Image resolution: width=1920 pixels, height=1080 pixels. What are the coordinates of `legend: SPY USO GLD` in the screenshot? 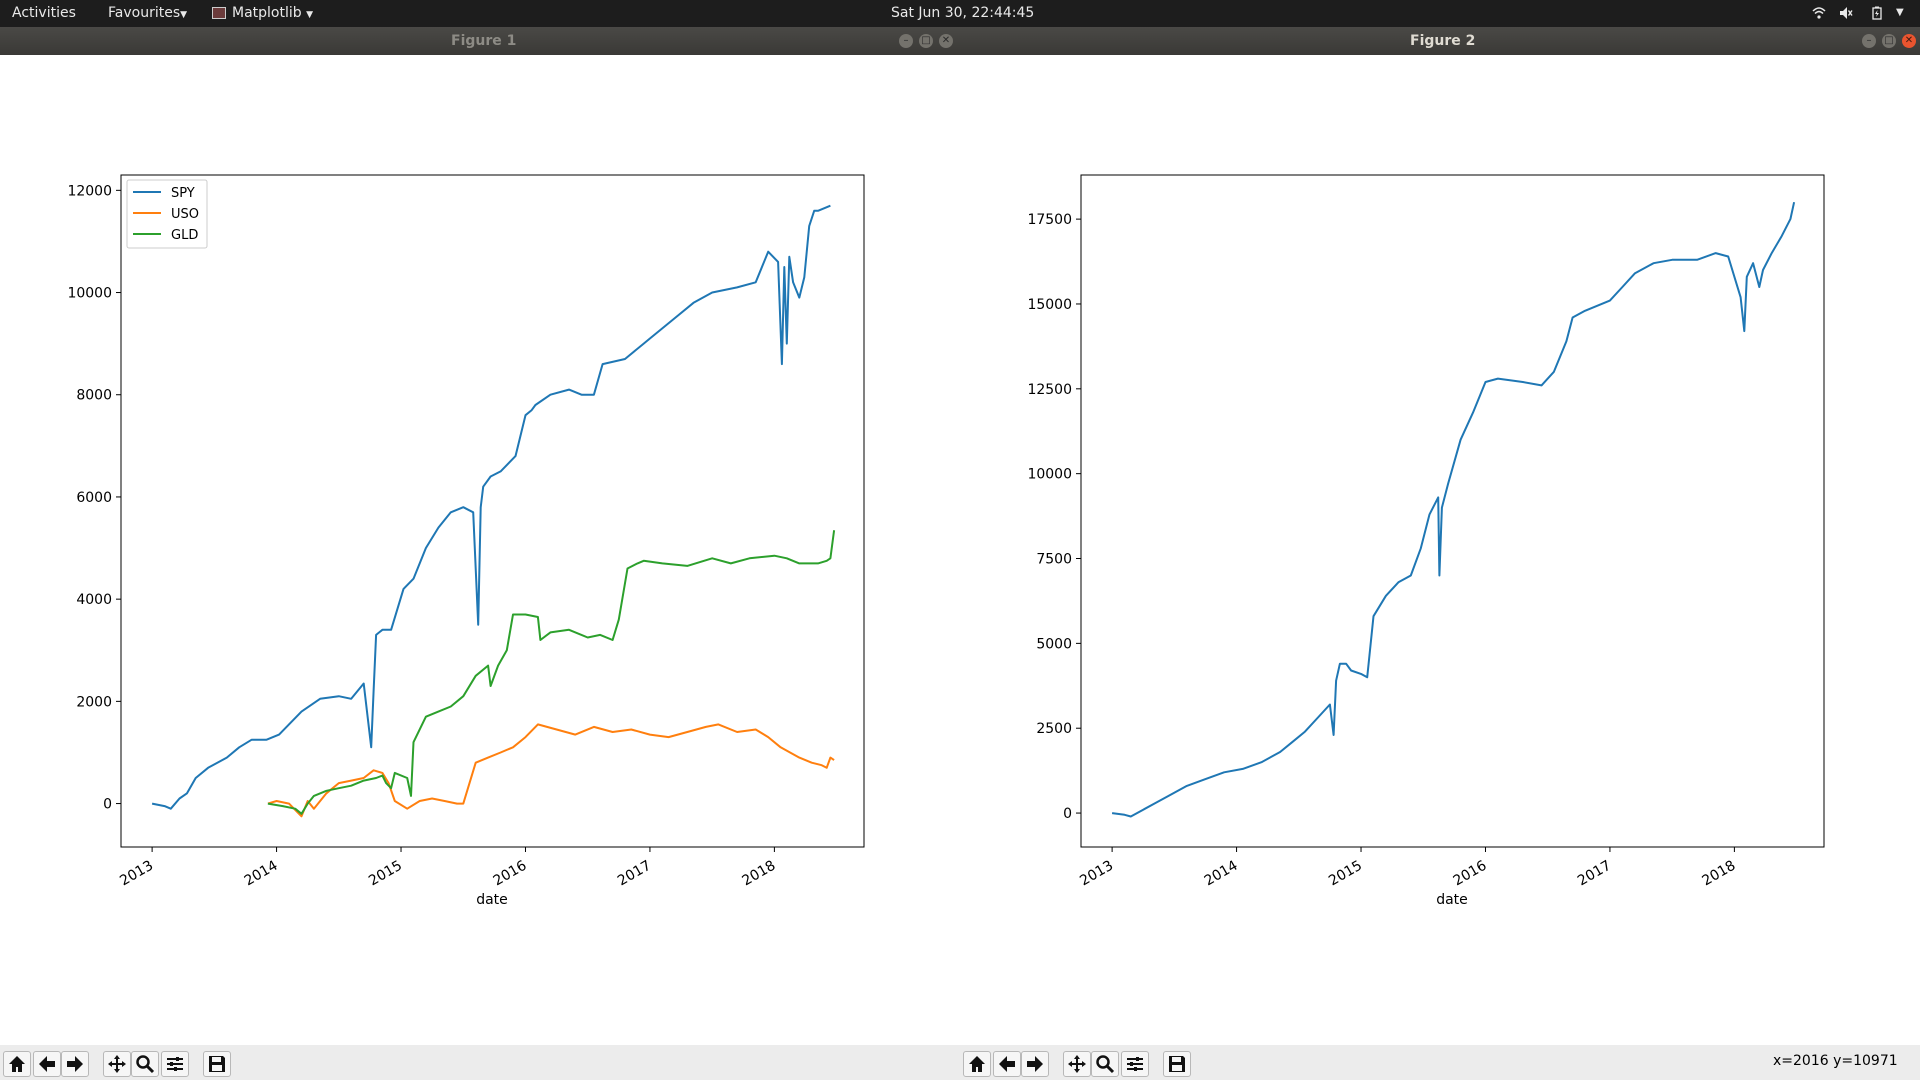 It's located at (167, 214).